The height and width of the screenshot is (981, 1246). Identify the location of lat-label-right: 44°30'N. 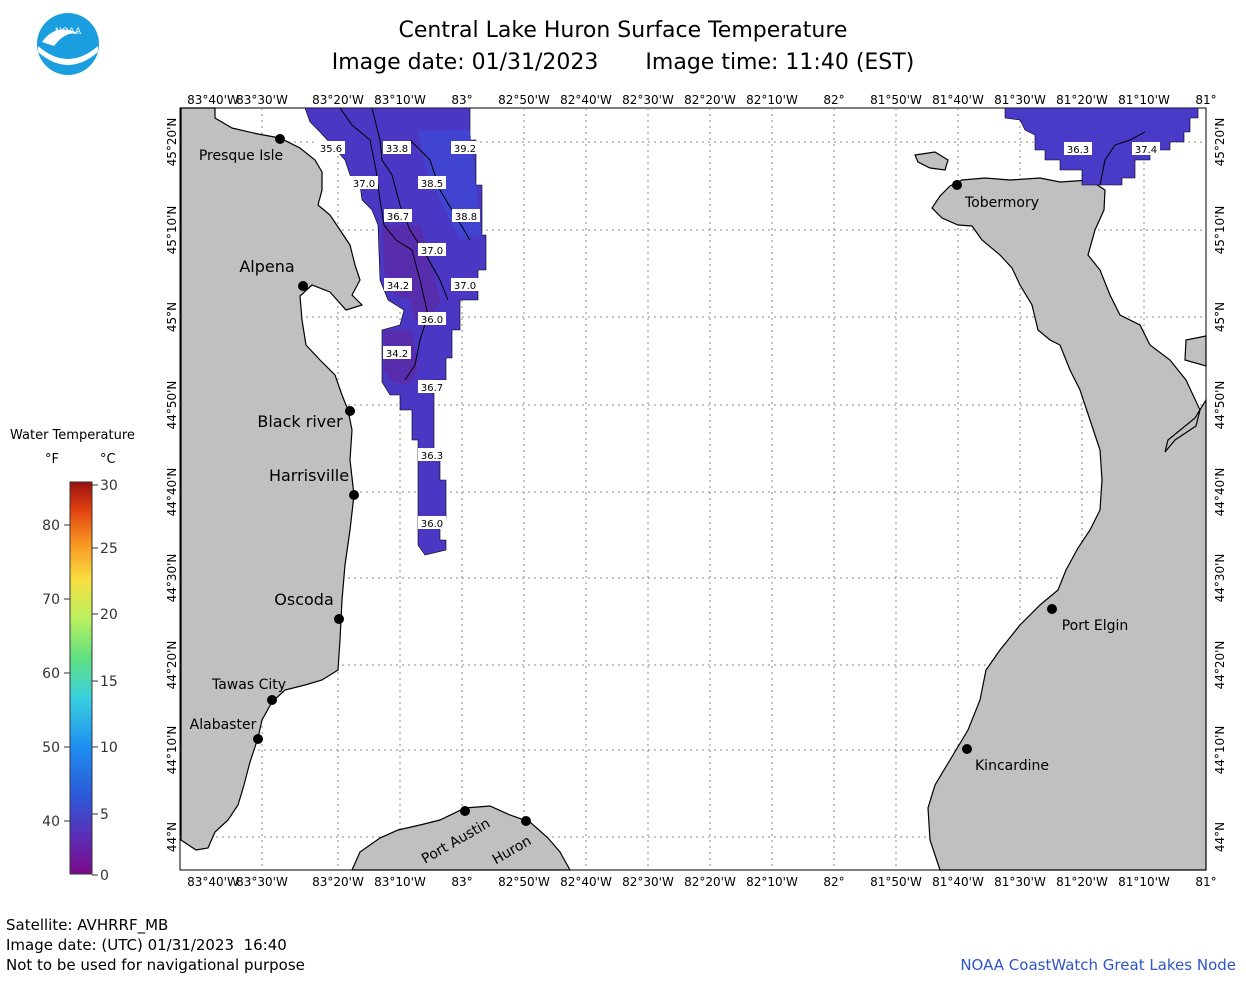
(1220, 578).